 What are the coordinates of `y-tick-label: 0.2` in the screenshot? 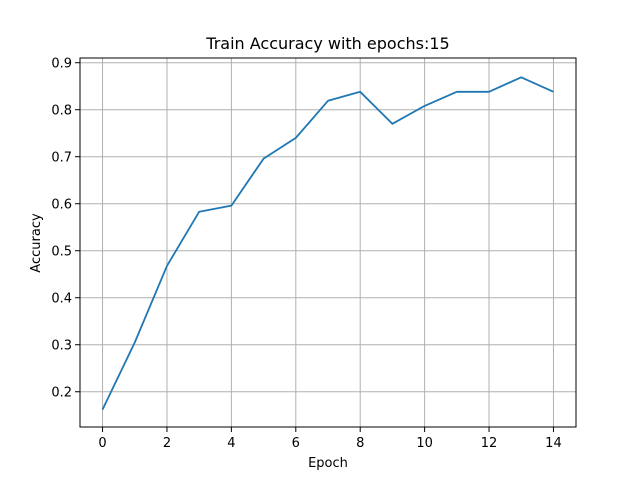 It's located at (61, 393).